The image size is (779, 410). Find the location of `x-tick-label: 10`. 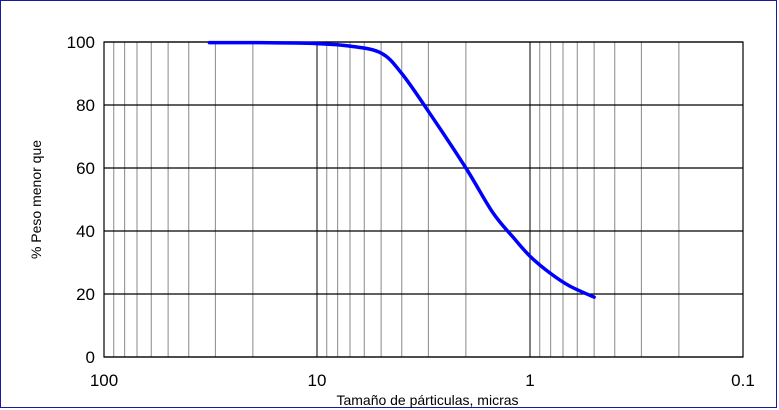

x-tick-label: 10 is located at coordinates (317, 380).